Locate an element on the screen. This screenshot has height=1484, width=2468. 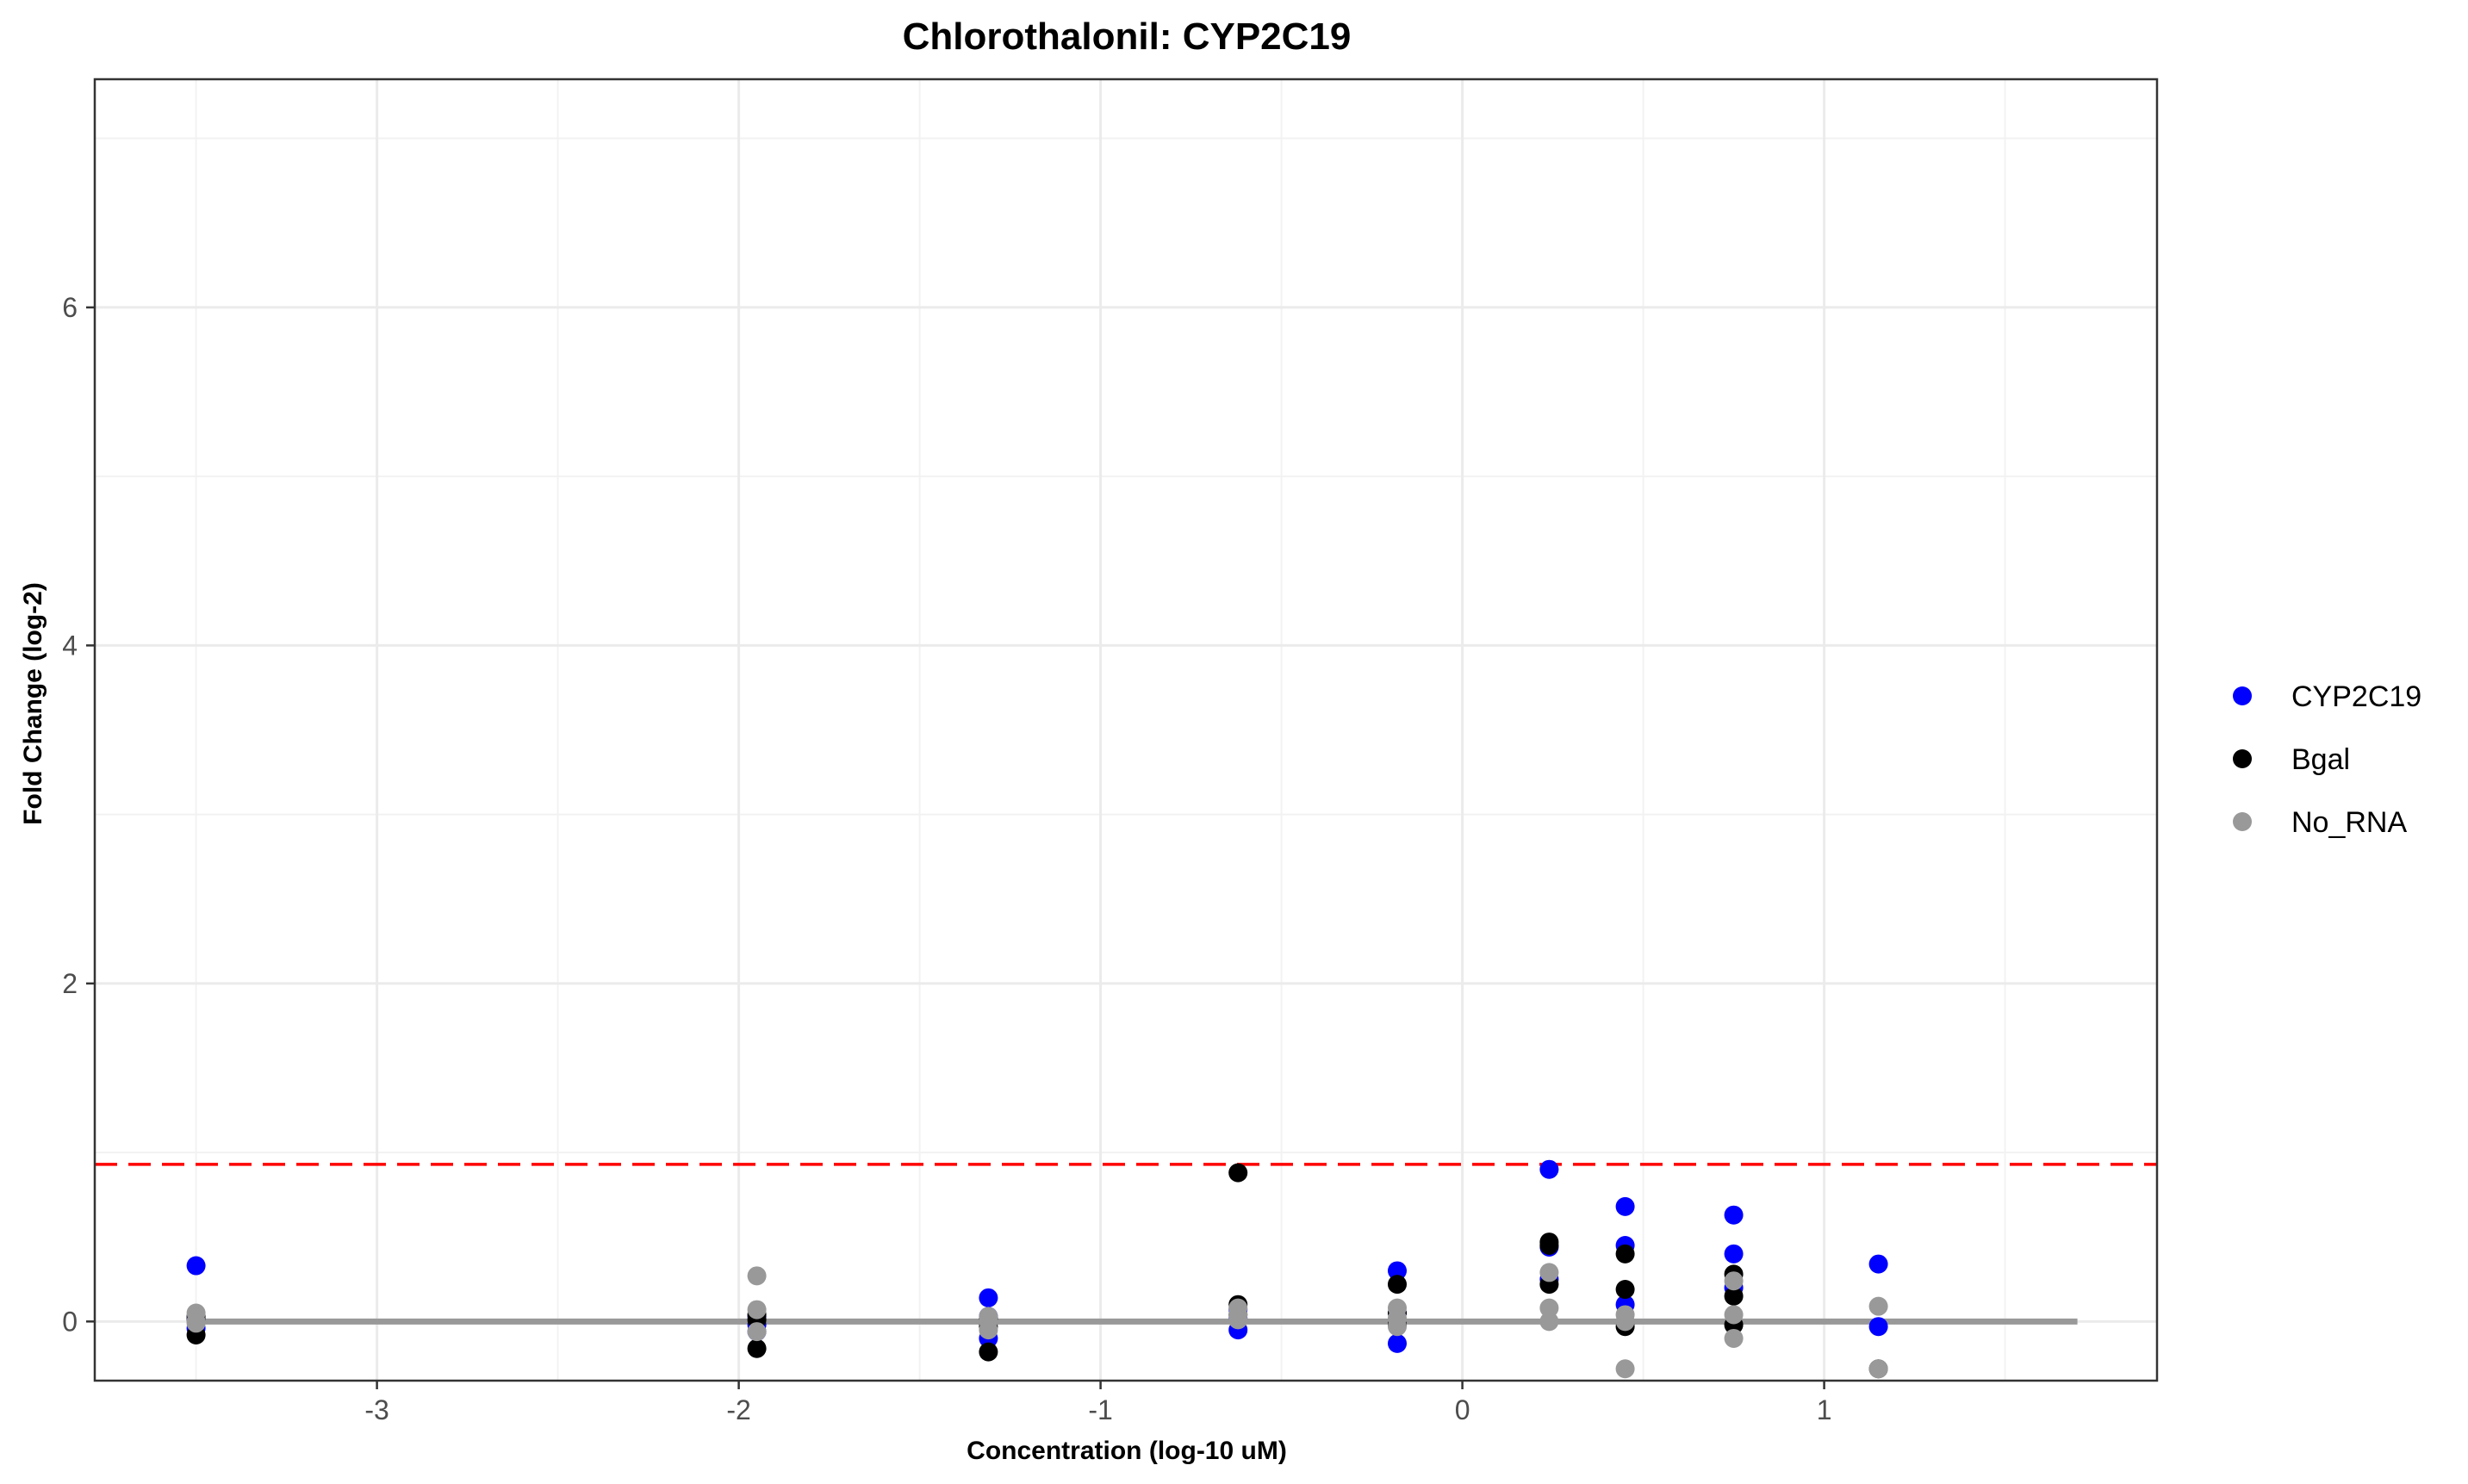
x-tick-label: -3 is located at coordinates (376, 1409).